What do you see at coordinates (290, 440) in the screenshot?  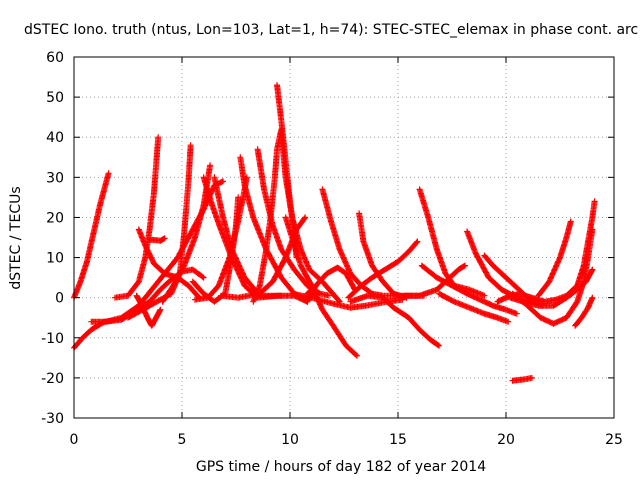 I see `x-tick-label: 10` at bounding box center [290, 440].